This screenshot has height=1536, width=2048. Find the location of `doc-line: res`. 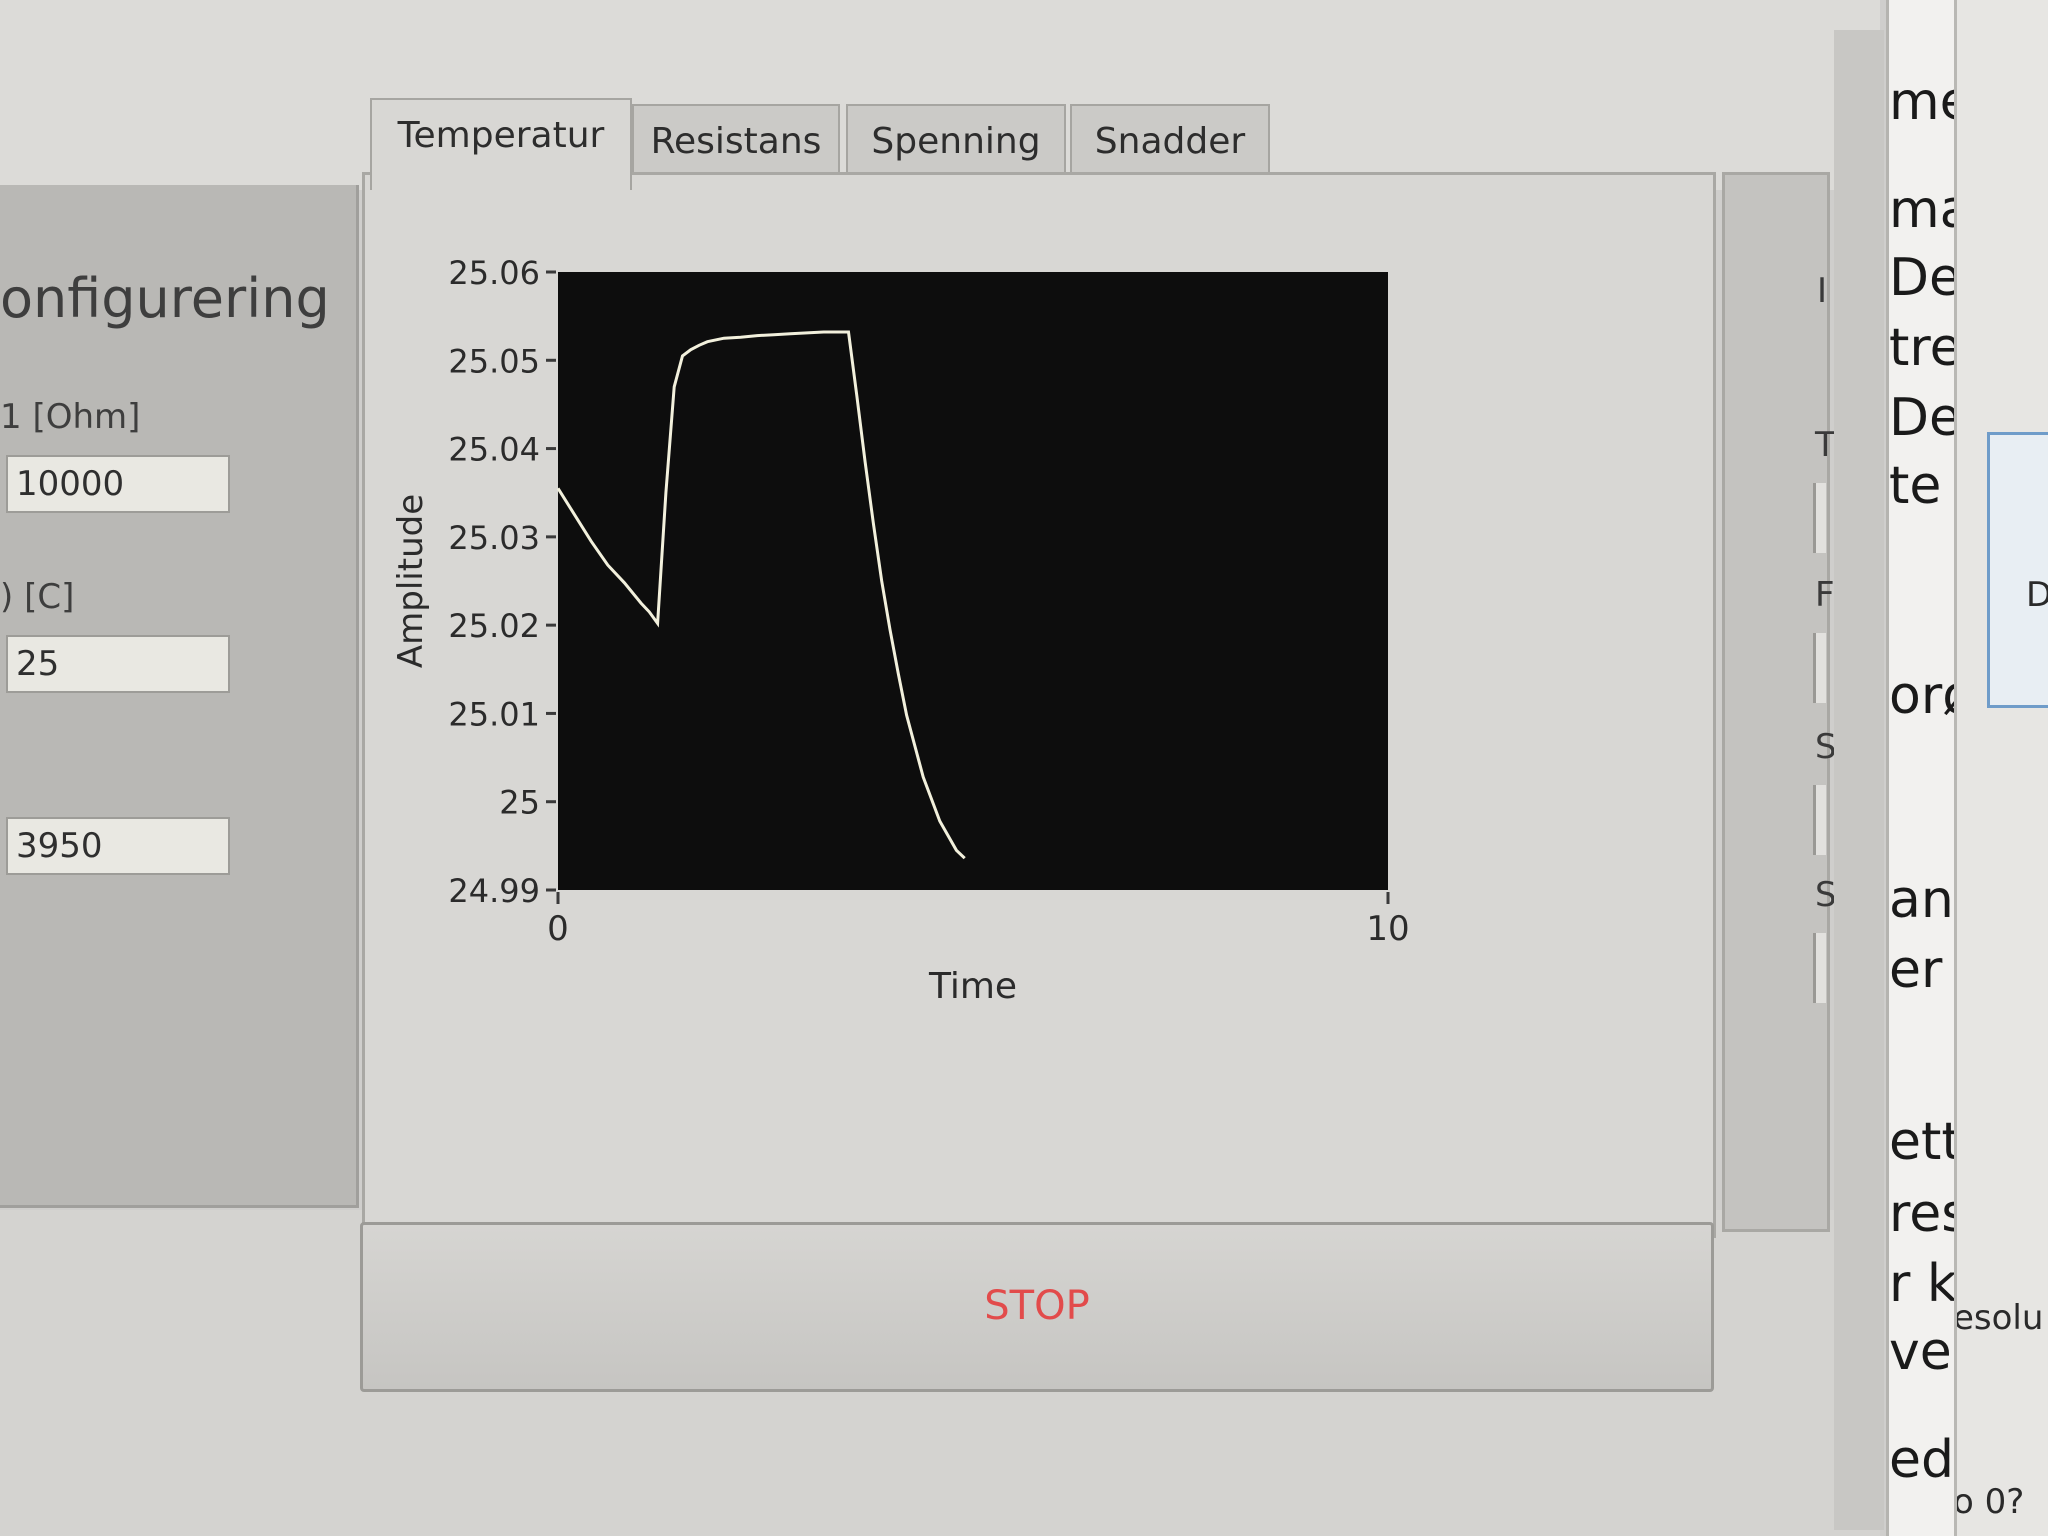

doc-line: res is located at coordinates (1922, 1214).